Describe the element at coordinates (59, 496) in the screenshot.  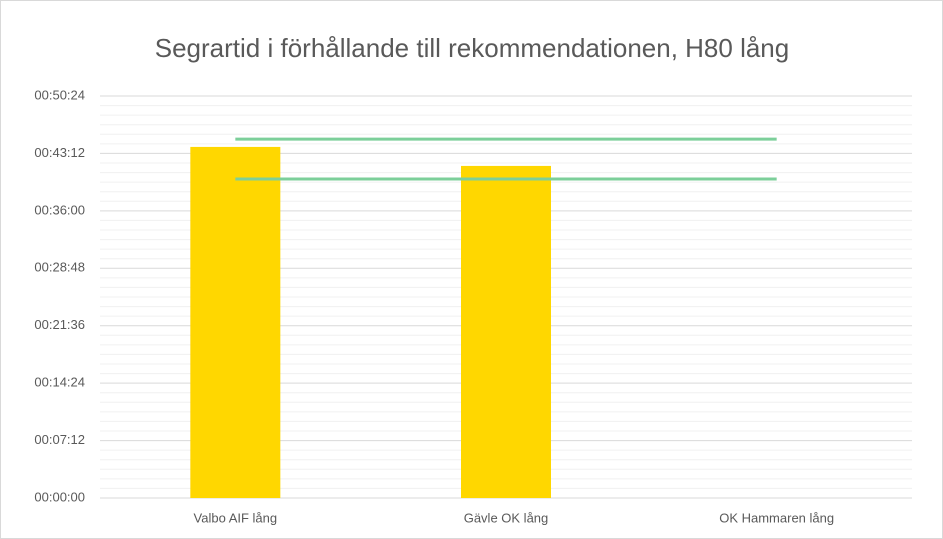
I see `y-tick-label: 00:00:00` at that location.